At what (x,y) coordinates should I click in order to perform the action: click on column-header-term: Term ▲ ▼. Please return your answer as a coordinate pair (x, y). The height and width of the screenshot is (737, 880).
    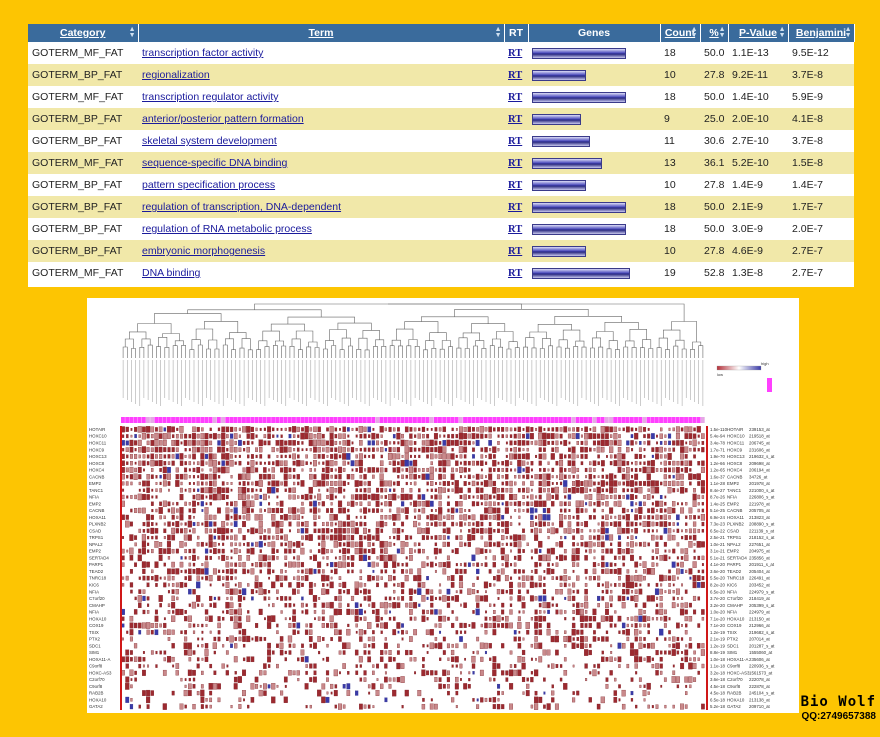
    Looking at the image, I should click on (321, 33).